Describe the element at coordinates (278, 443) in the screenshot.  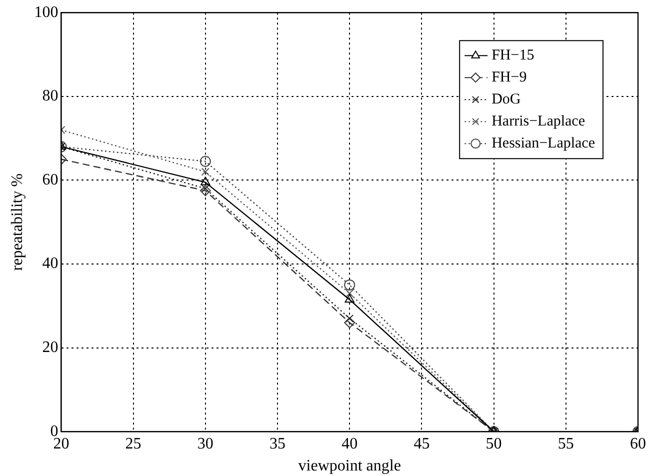
I see `x-tick-label: 35` at that location.